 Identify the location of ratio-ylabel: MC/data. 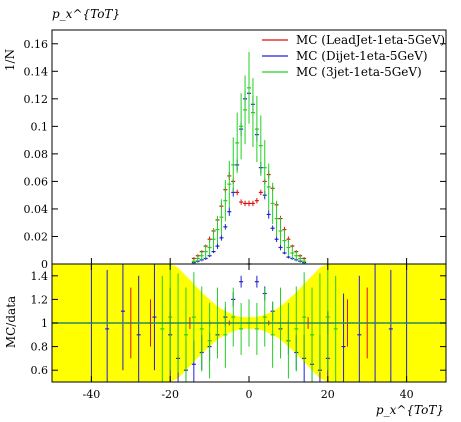
(11, 322).